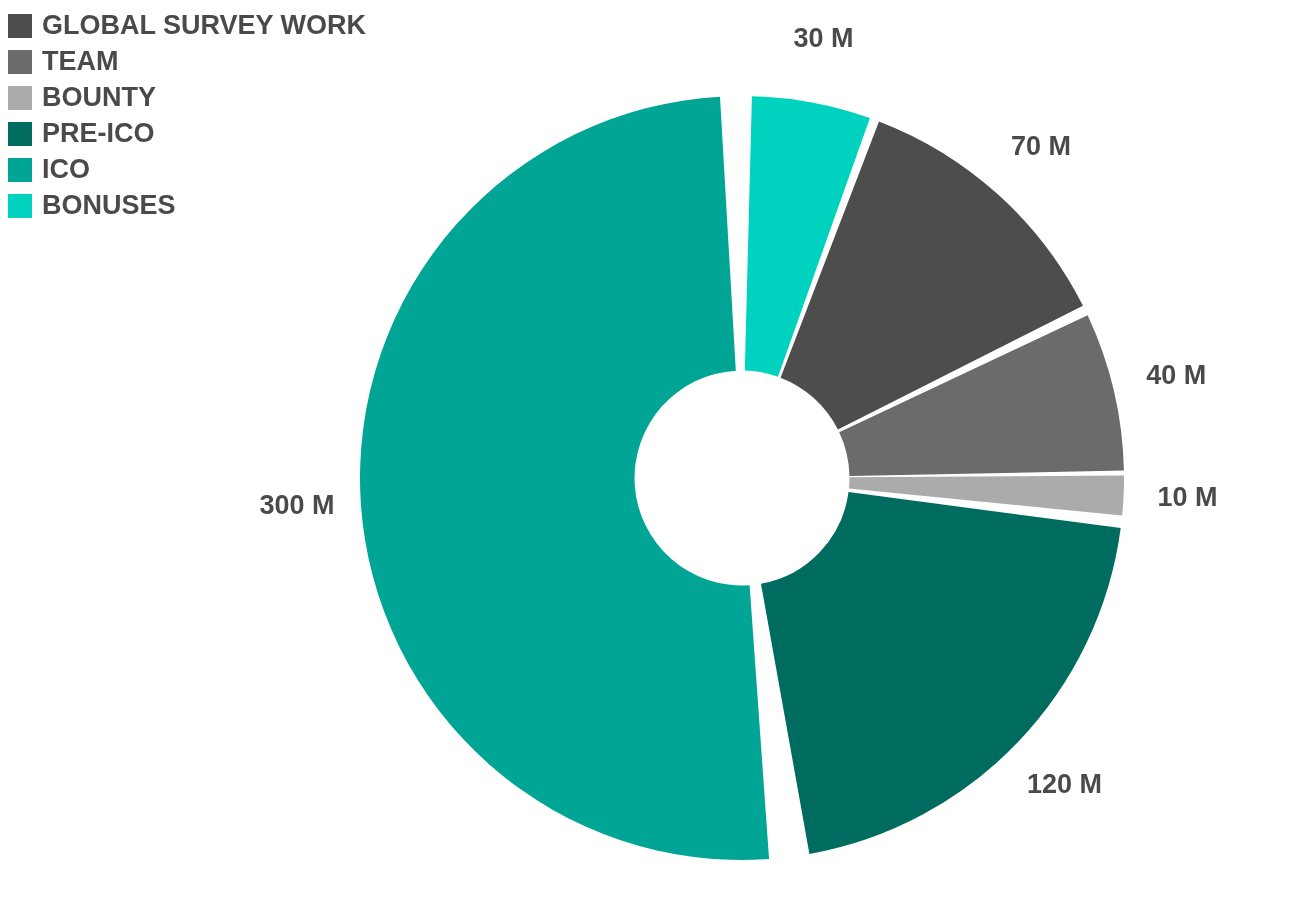 The width and height of the screenshot is (1314, 906). What do you see at coordinates (99, 97) in the screenshot?
I see `legend-label: BOUNTY` at bounding box center [99, 97].